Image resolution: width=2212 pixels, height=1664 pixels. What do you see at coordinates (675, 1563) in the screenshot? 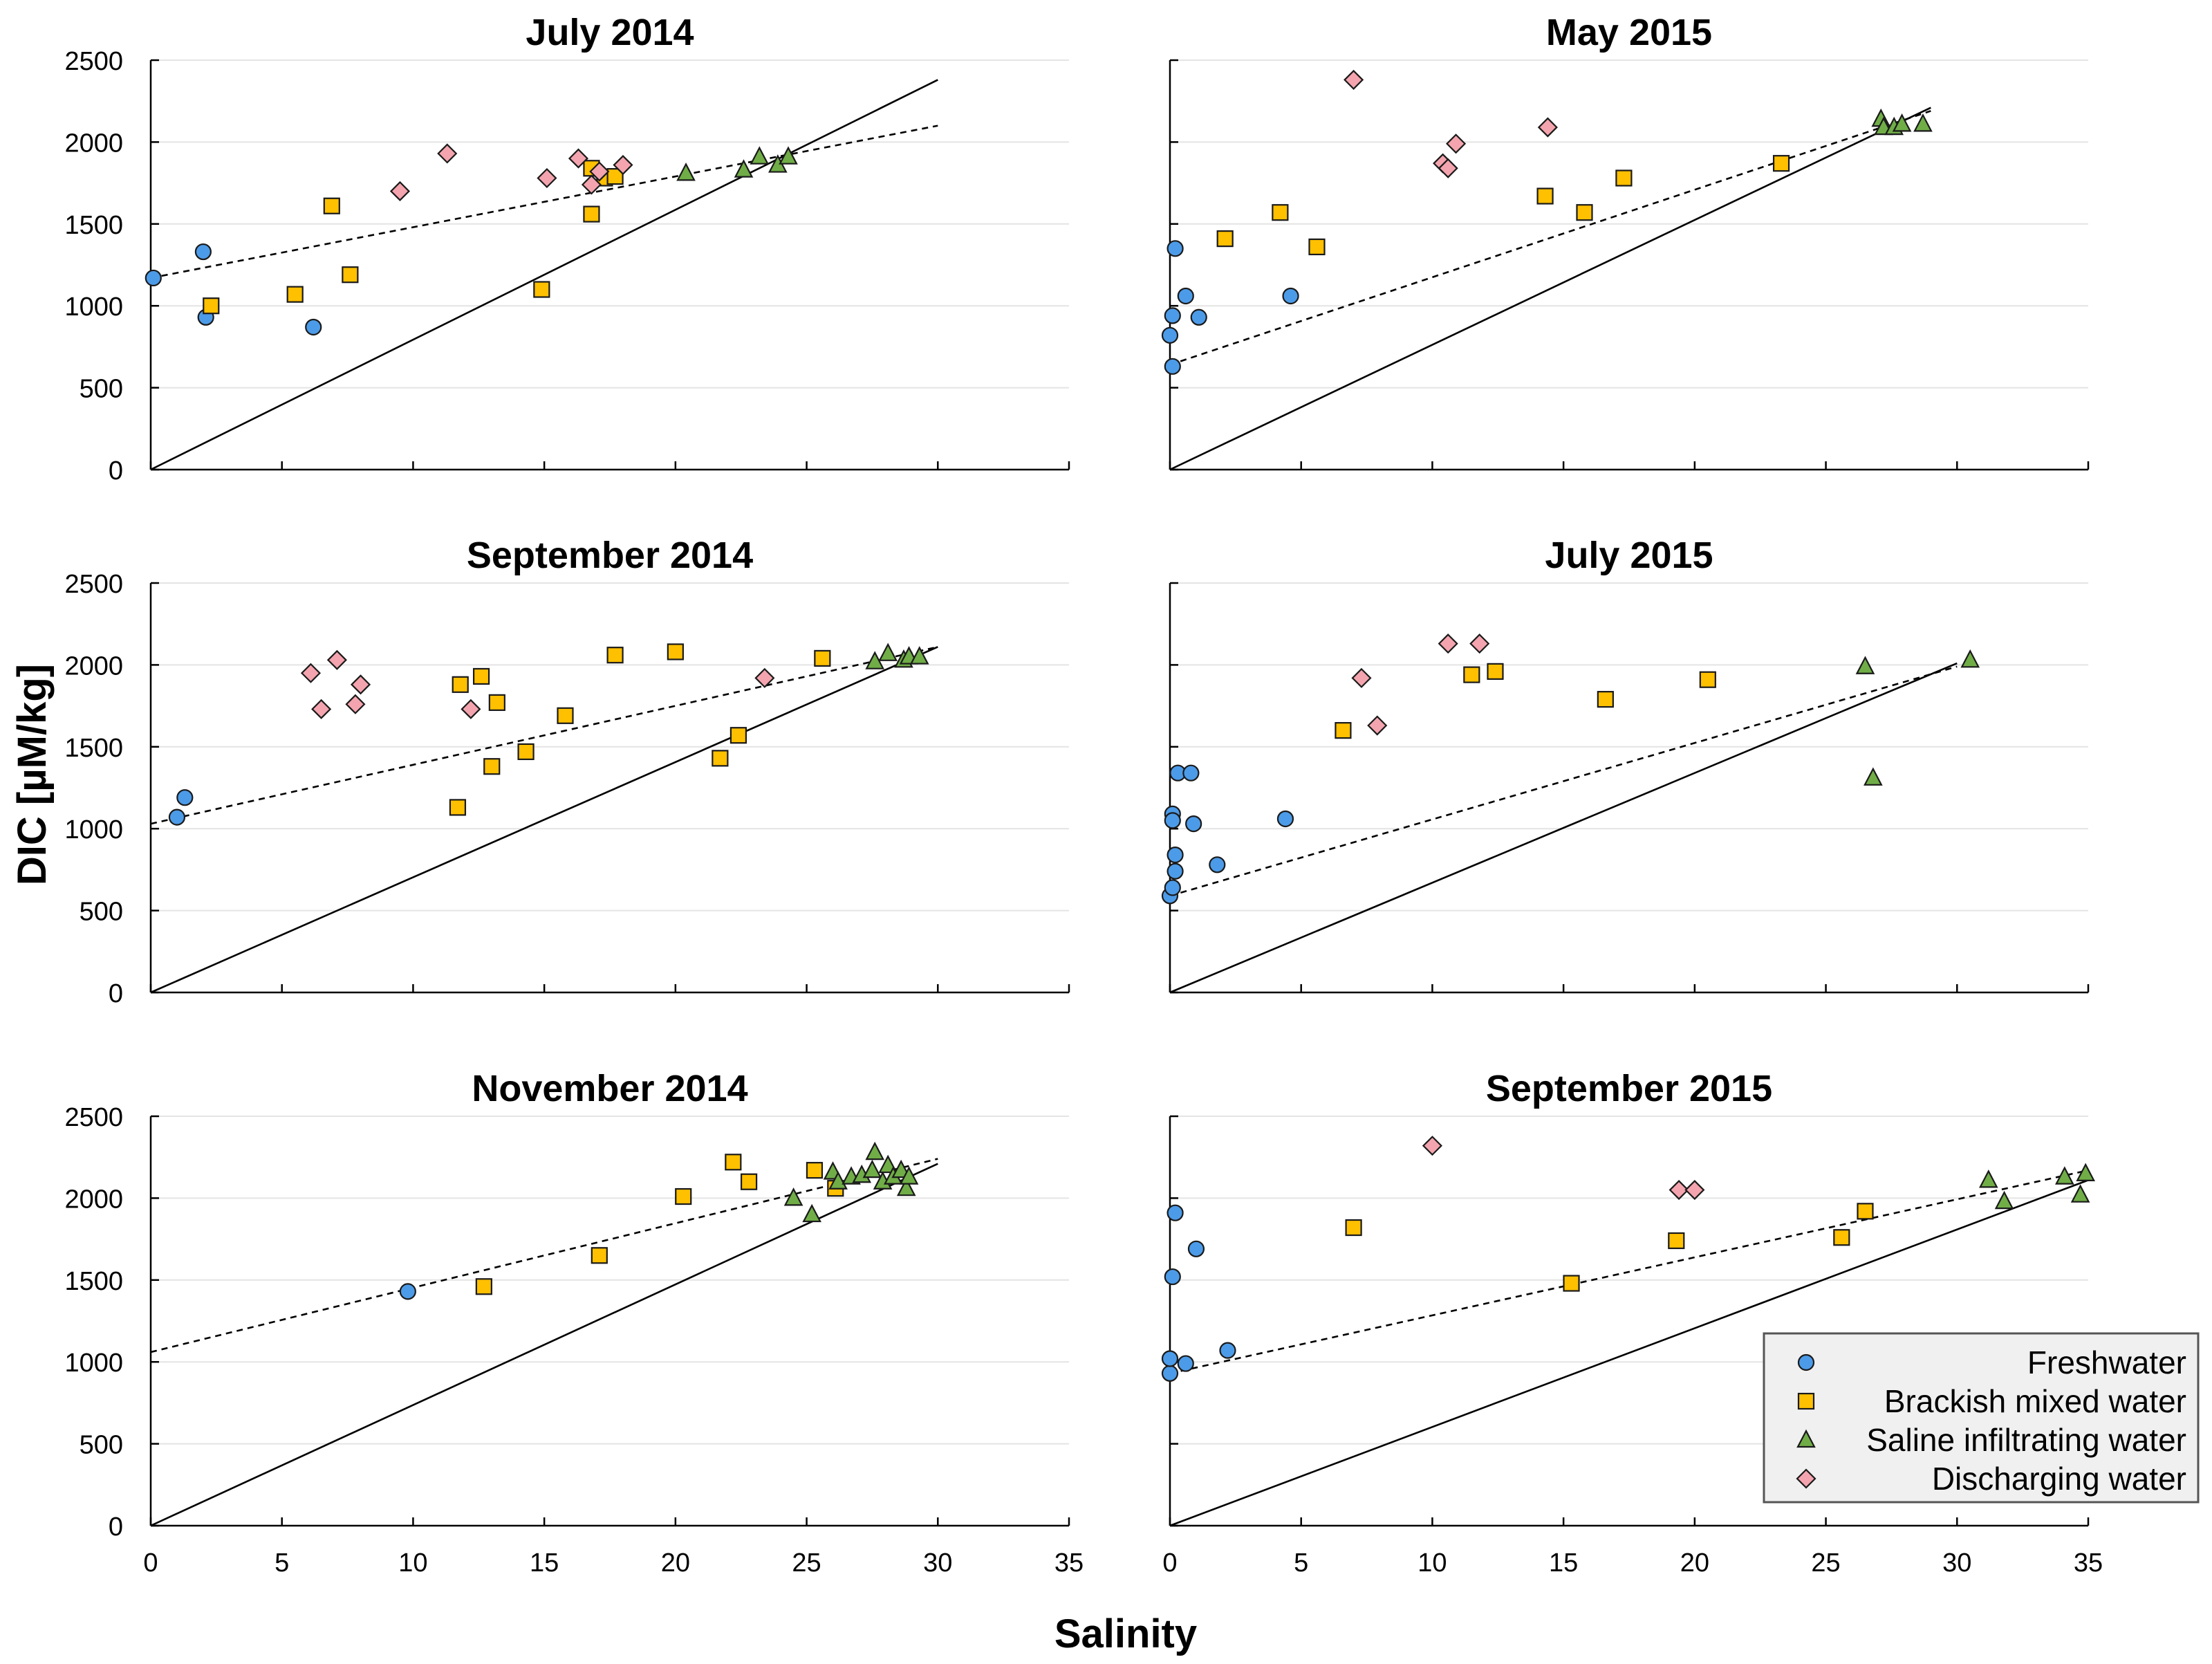
I see `x-tick-label: 20` at bounding box center [675, 1563].